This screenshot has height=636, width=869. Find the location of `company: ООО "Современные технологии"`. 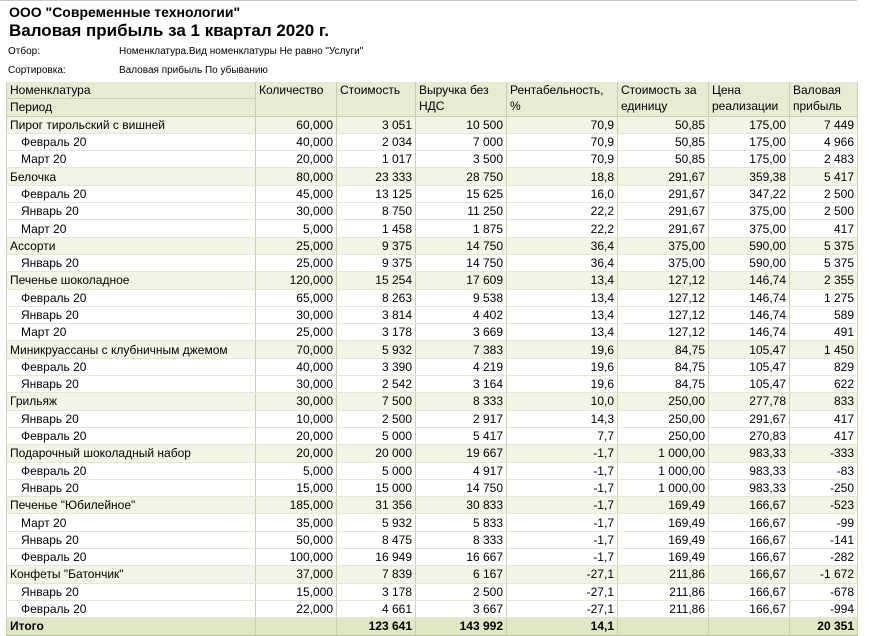

company: ООО "Современные технологии" is located at coordinates (125, 12).